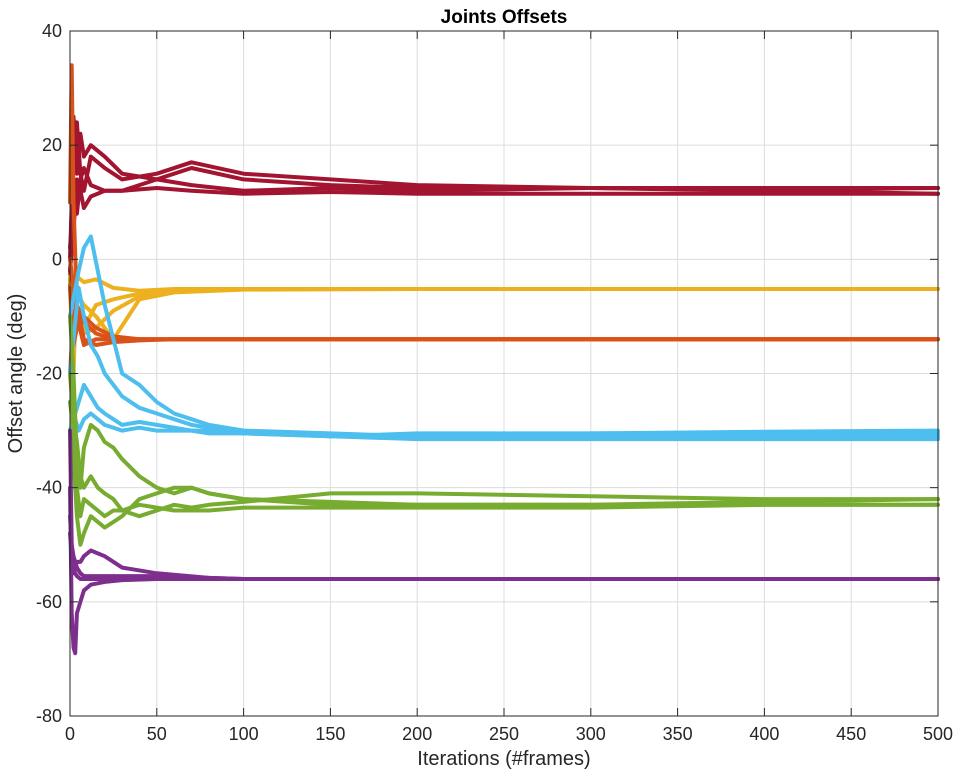 The image size is (960, 773). What do you see at coordinates (591, 734) in the screenshot?
I see `x-tick-label: 300` at bounding box center [591, 734].